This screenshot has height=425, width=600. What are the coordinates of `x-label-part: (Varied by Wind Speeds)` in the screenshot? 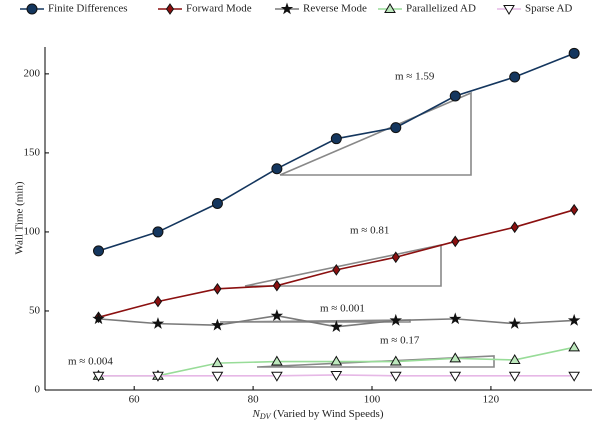 It's located at (327, 414).